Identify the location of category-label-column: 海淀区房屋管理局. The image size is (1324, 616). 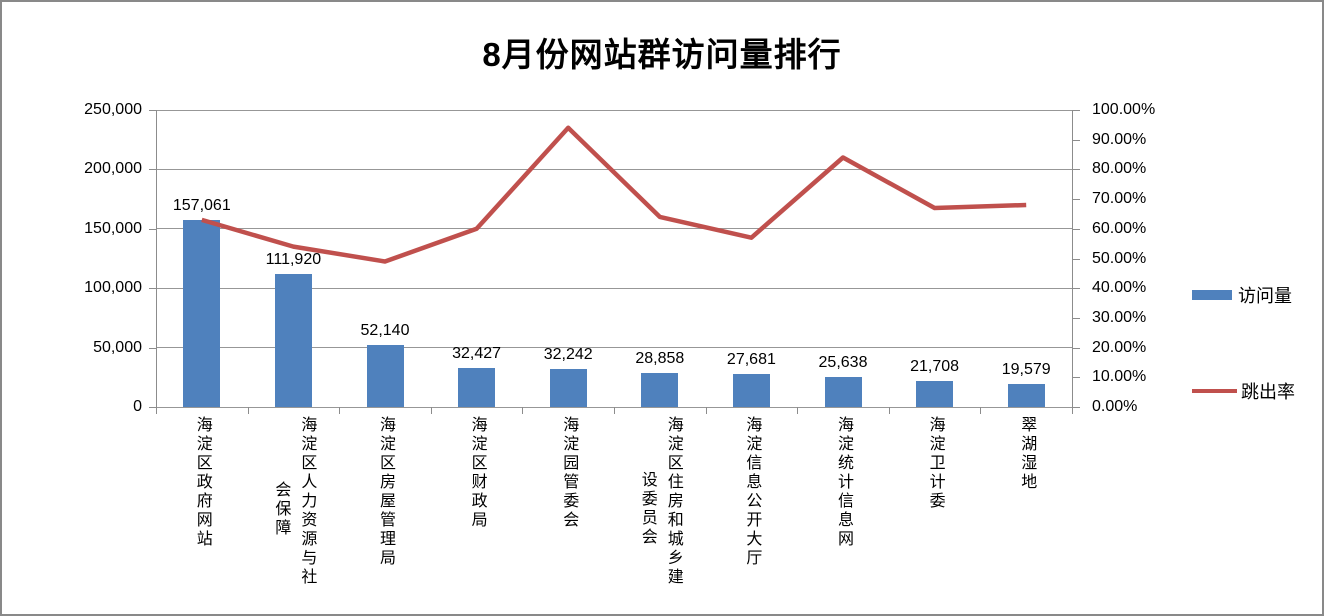
(385, 492).